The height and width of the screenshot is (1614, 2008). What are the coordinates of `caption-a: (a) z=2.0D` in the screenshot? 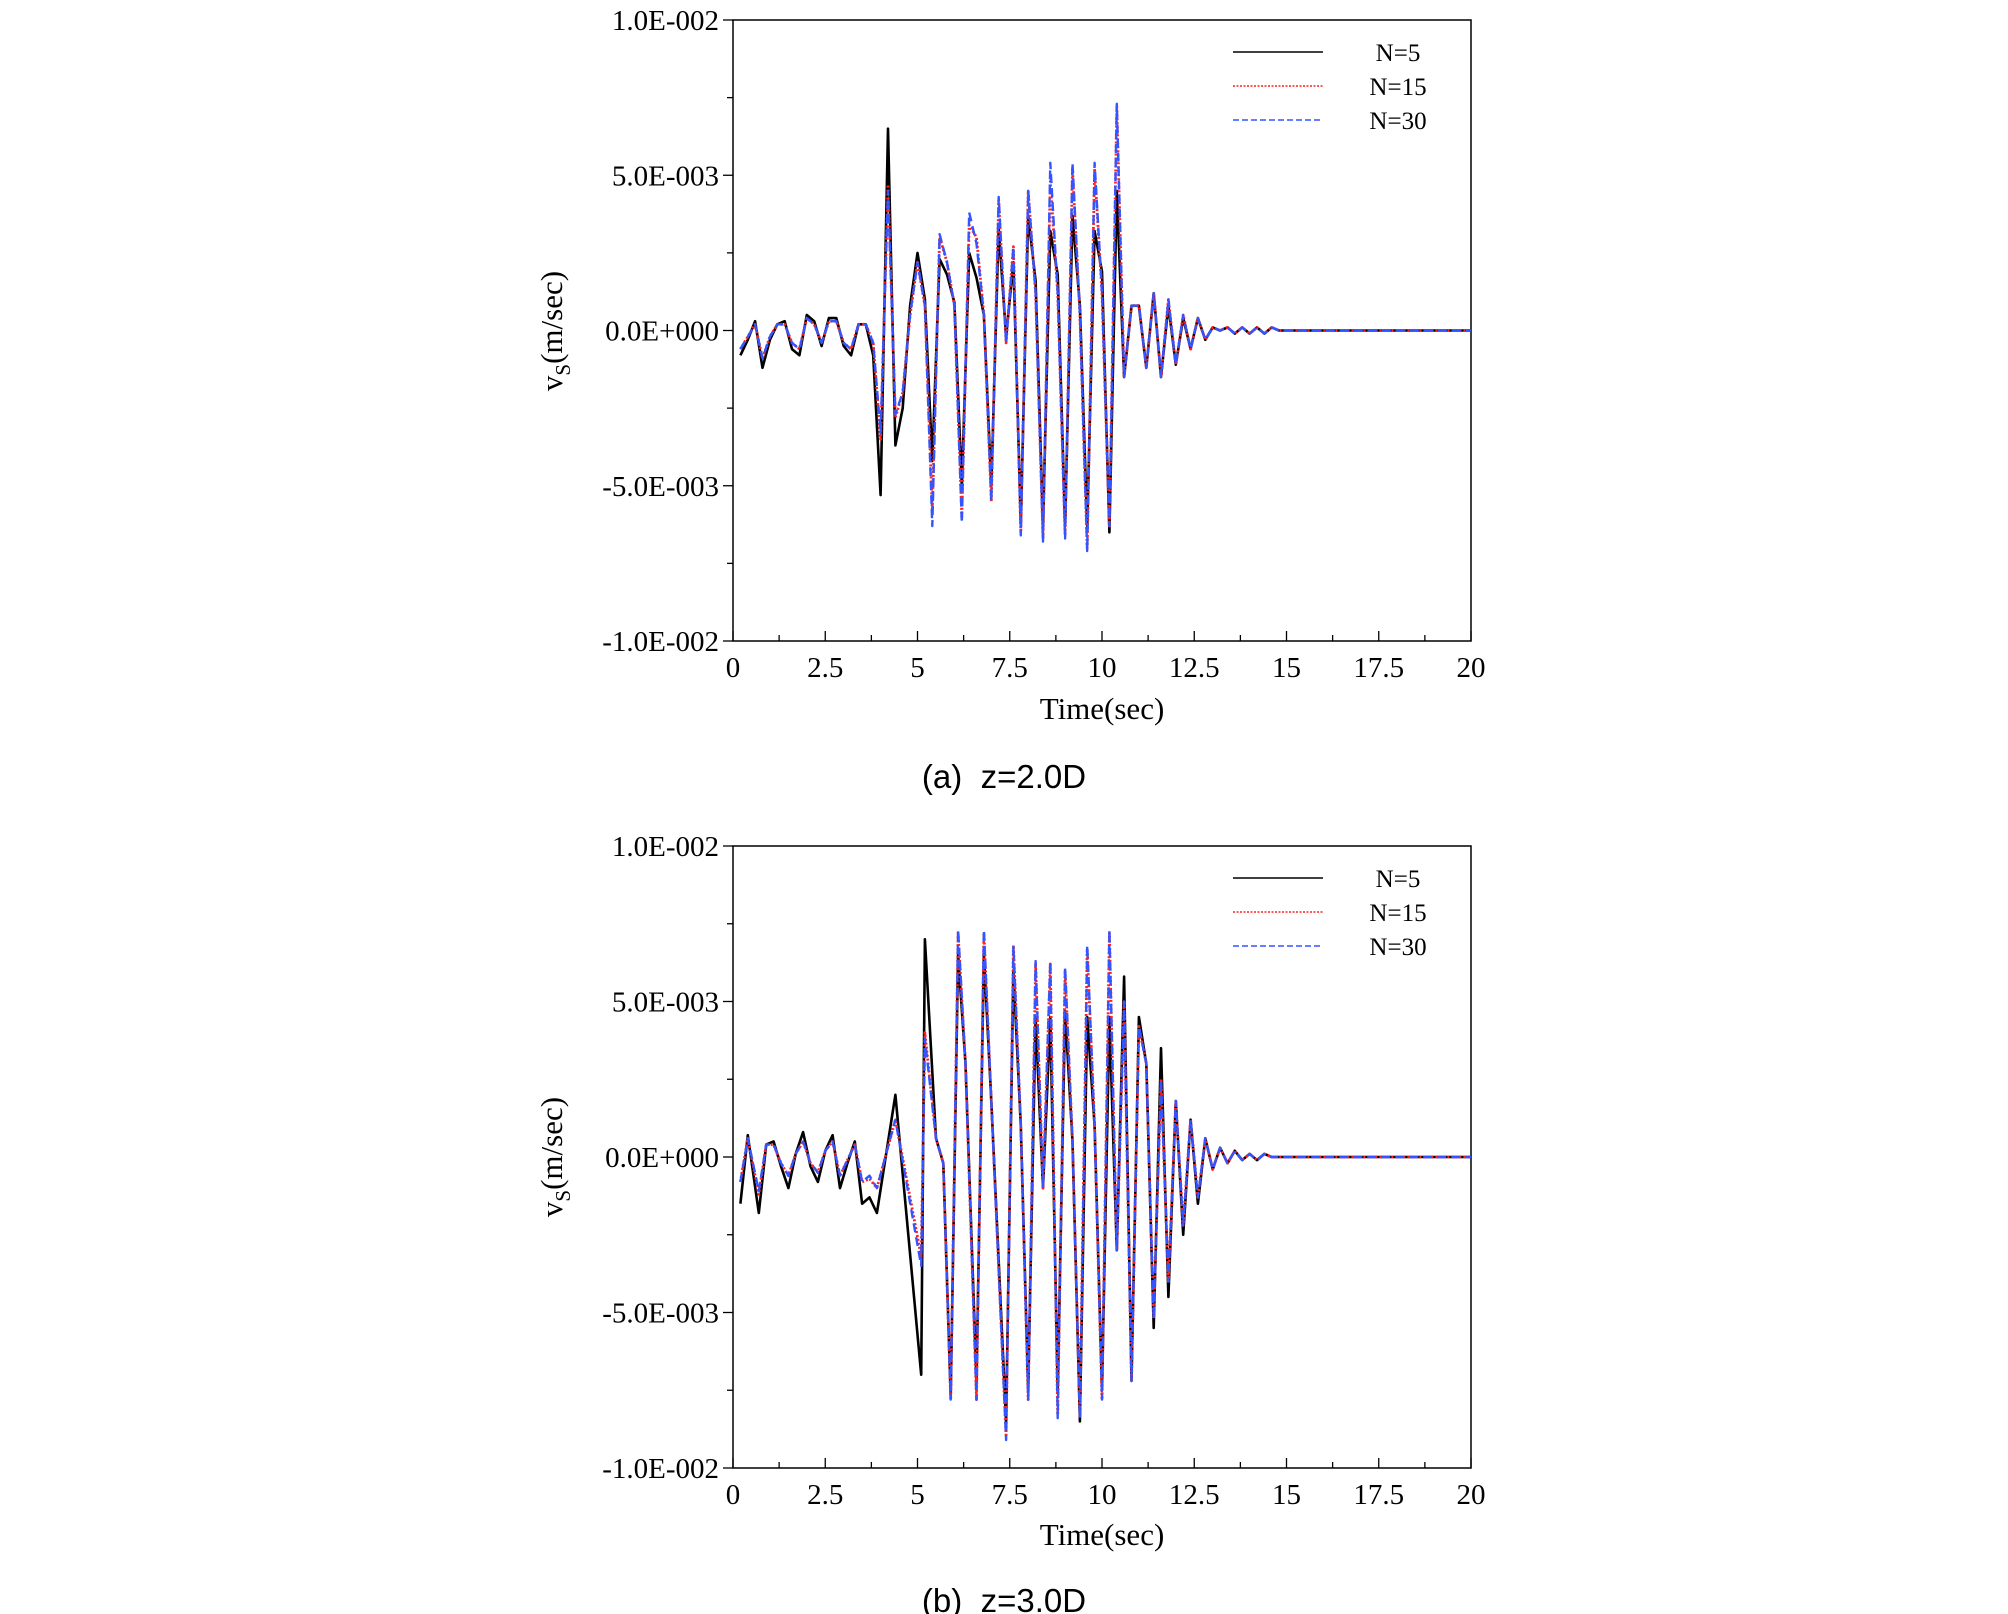 It's located at (1004, 776).